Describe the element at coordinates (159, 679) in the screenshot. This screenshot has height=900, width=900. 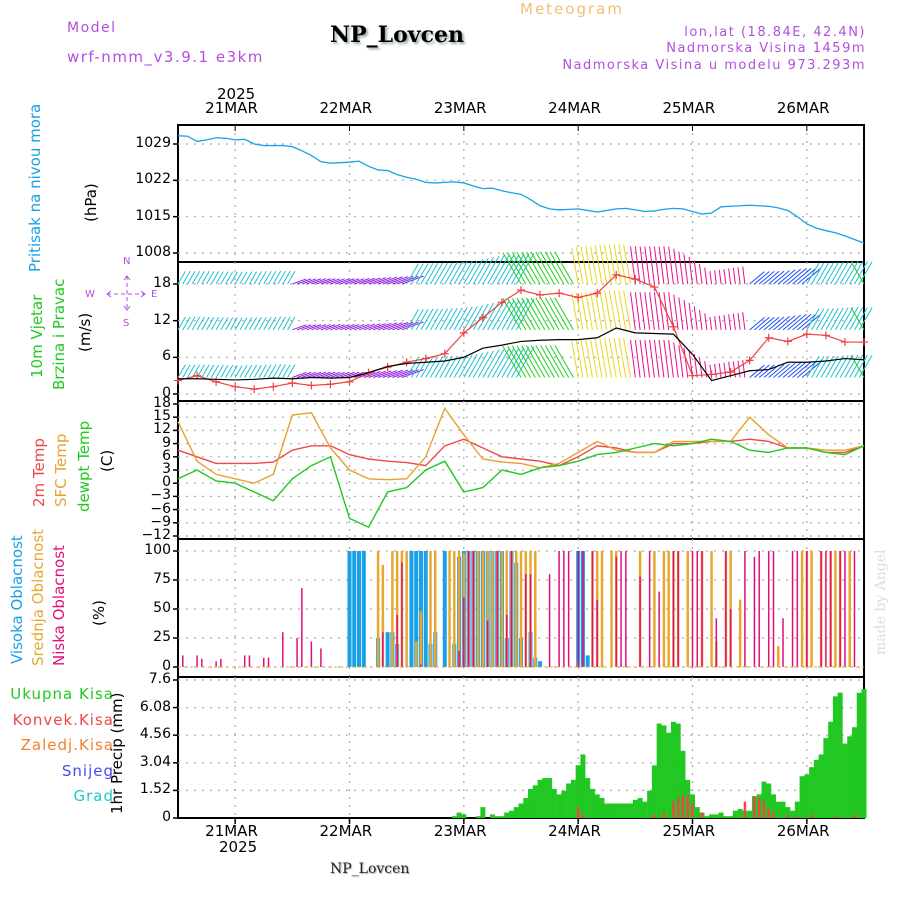
I see `y-tick-label-precipitation: 7.6` at that location.